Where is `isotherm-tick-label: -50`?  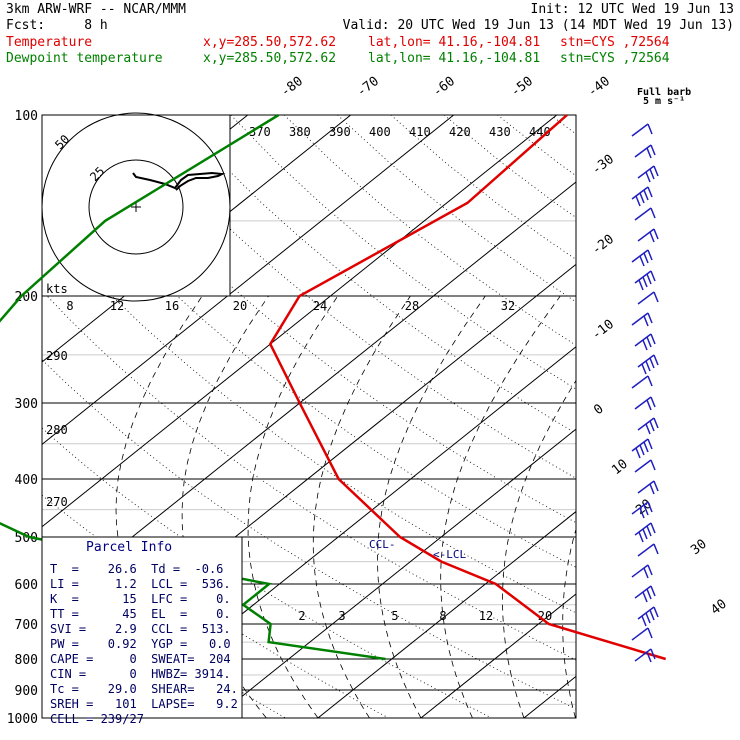
isotherm-tick-label: -50 is located at coordinates (522, 87).